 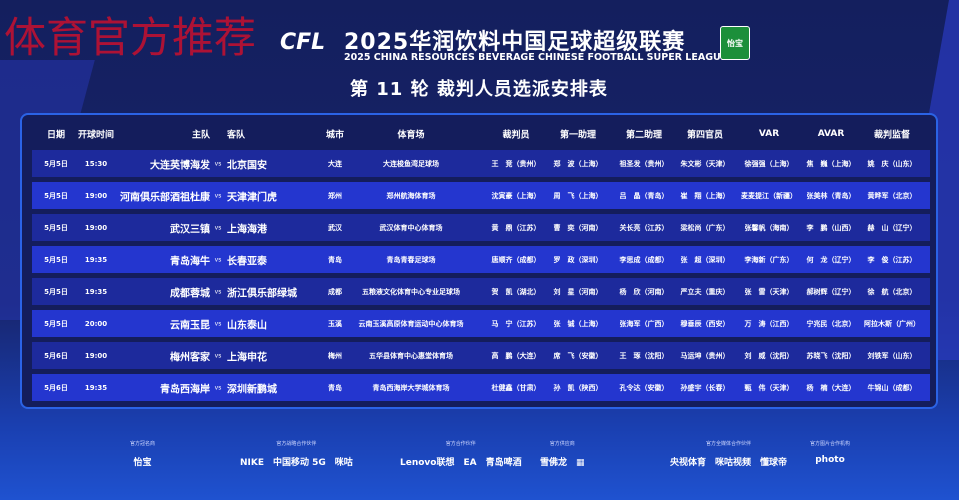 I want to click on cell-supervisor: 赫 山（辽宁）, so click(x=892, y=227).